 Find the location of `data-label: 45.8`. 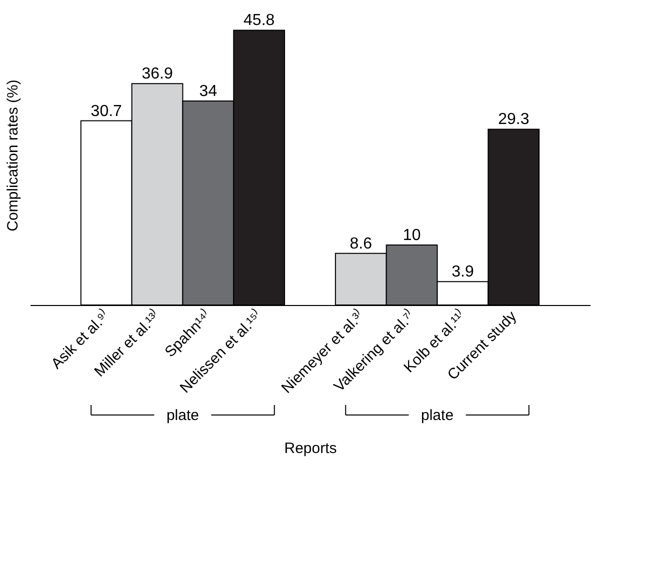

data-label: 45.8 is located at coordinates (259, 21).